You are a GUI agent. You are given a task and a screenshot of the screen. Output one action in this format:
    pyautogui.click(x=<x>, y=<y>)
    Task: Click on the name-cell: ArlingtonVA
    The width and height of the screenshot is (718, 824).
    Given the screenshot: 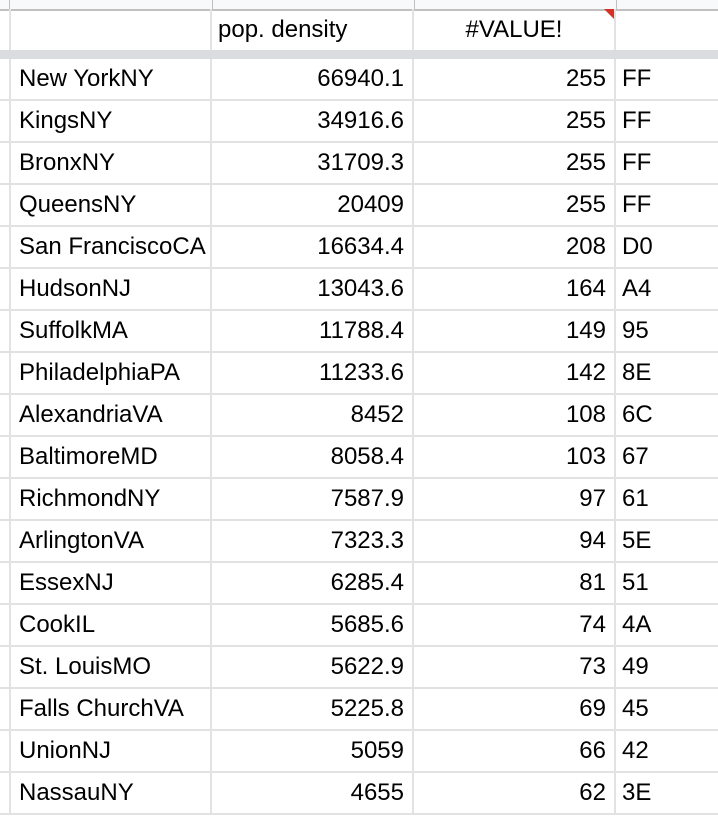 What is the action you would take?
    pyautogui.click(x=110, y=541)
    